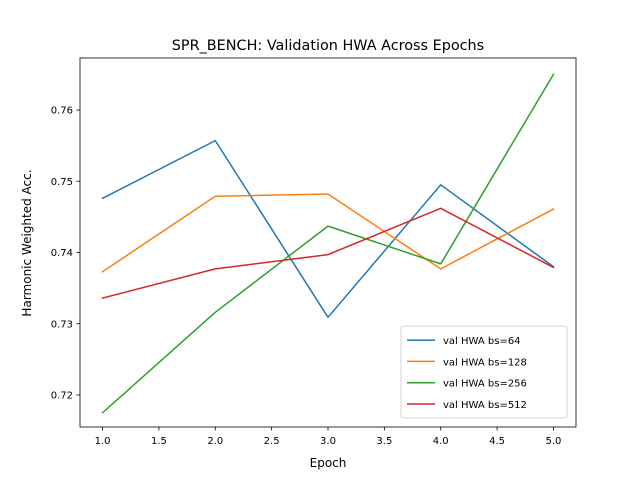  Describe the element at coordinates (62, 324) in the screenshot. I see `y-tick-label: 0.73` at that location.